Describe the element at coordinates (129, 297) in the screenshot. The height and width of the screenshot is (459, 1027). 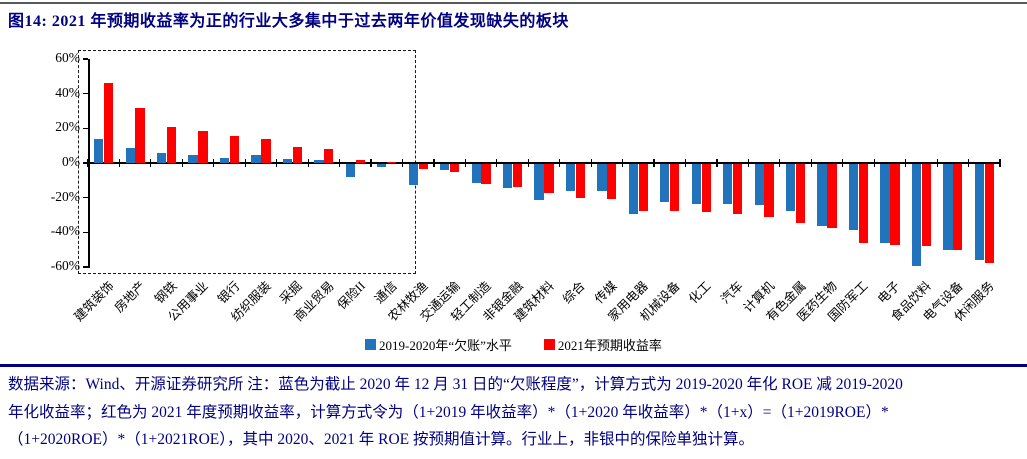
I see `x-category-label: 房地产` at that location.